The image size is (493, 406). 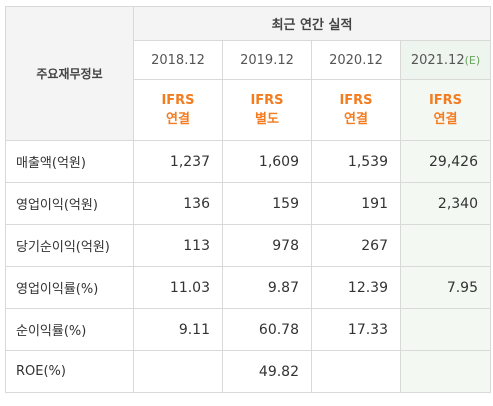 I want to click on table-cell: 113, so click(x=178, y=245).